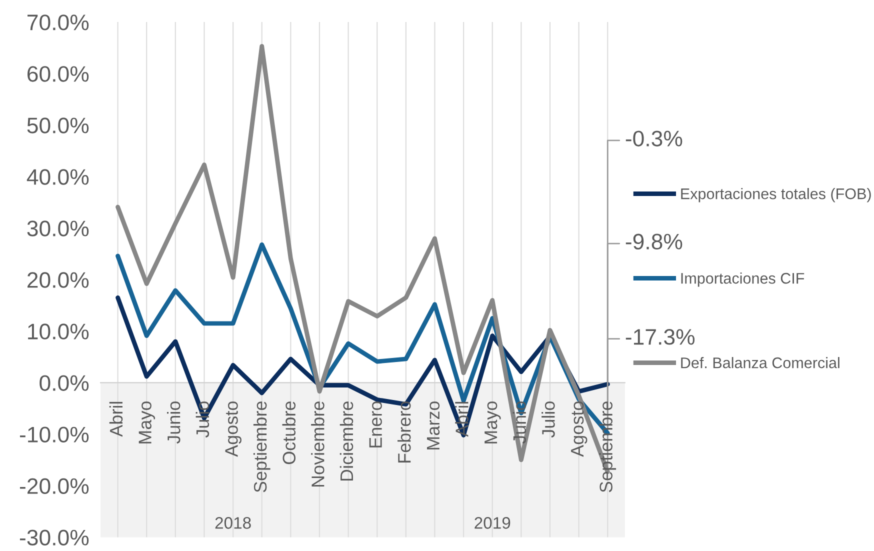  Describe the element at coordinates (375, 424) in the screenshot. I see `x-tick-label: Enero` at that location.